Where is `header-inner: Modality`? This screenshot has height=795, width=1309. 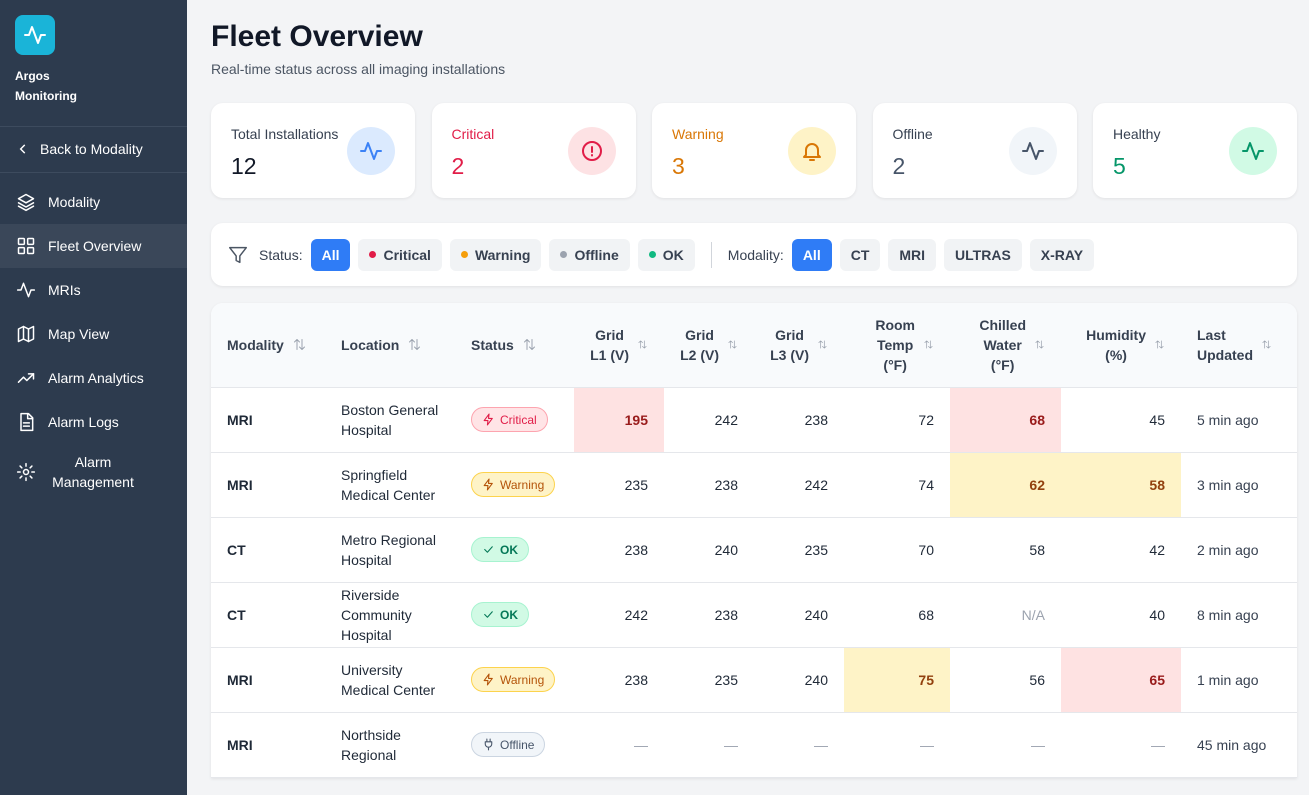
header-inner: Modality is located at coordinates (268, 345).